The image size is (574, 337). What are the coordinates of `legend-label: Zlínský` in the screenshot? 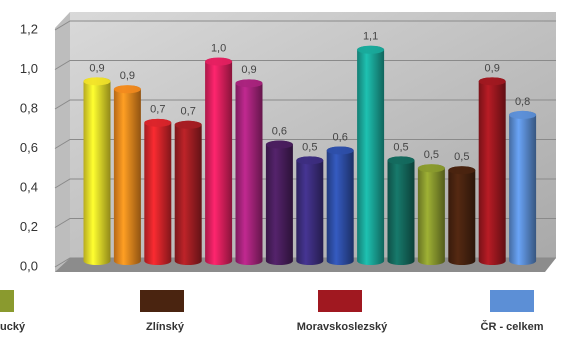 It's located at (165, 327).